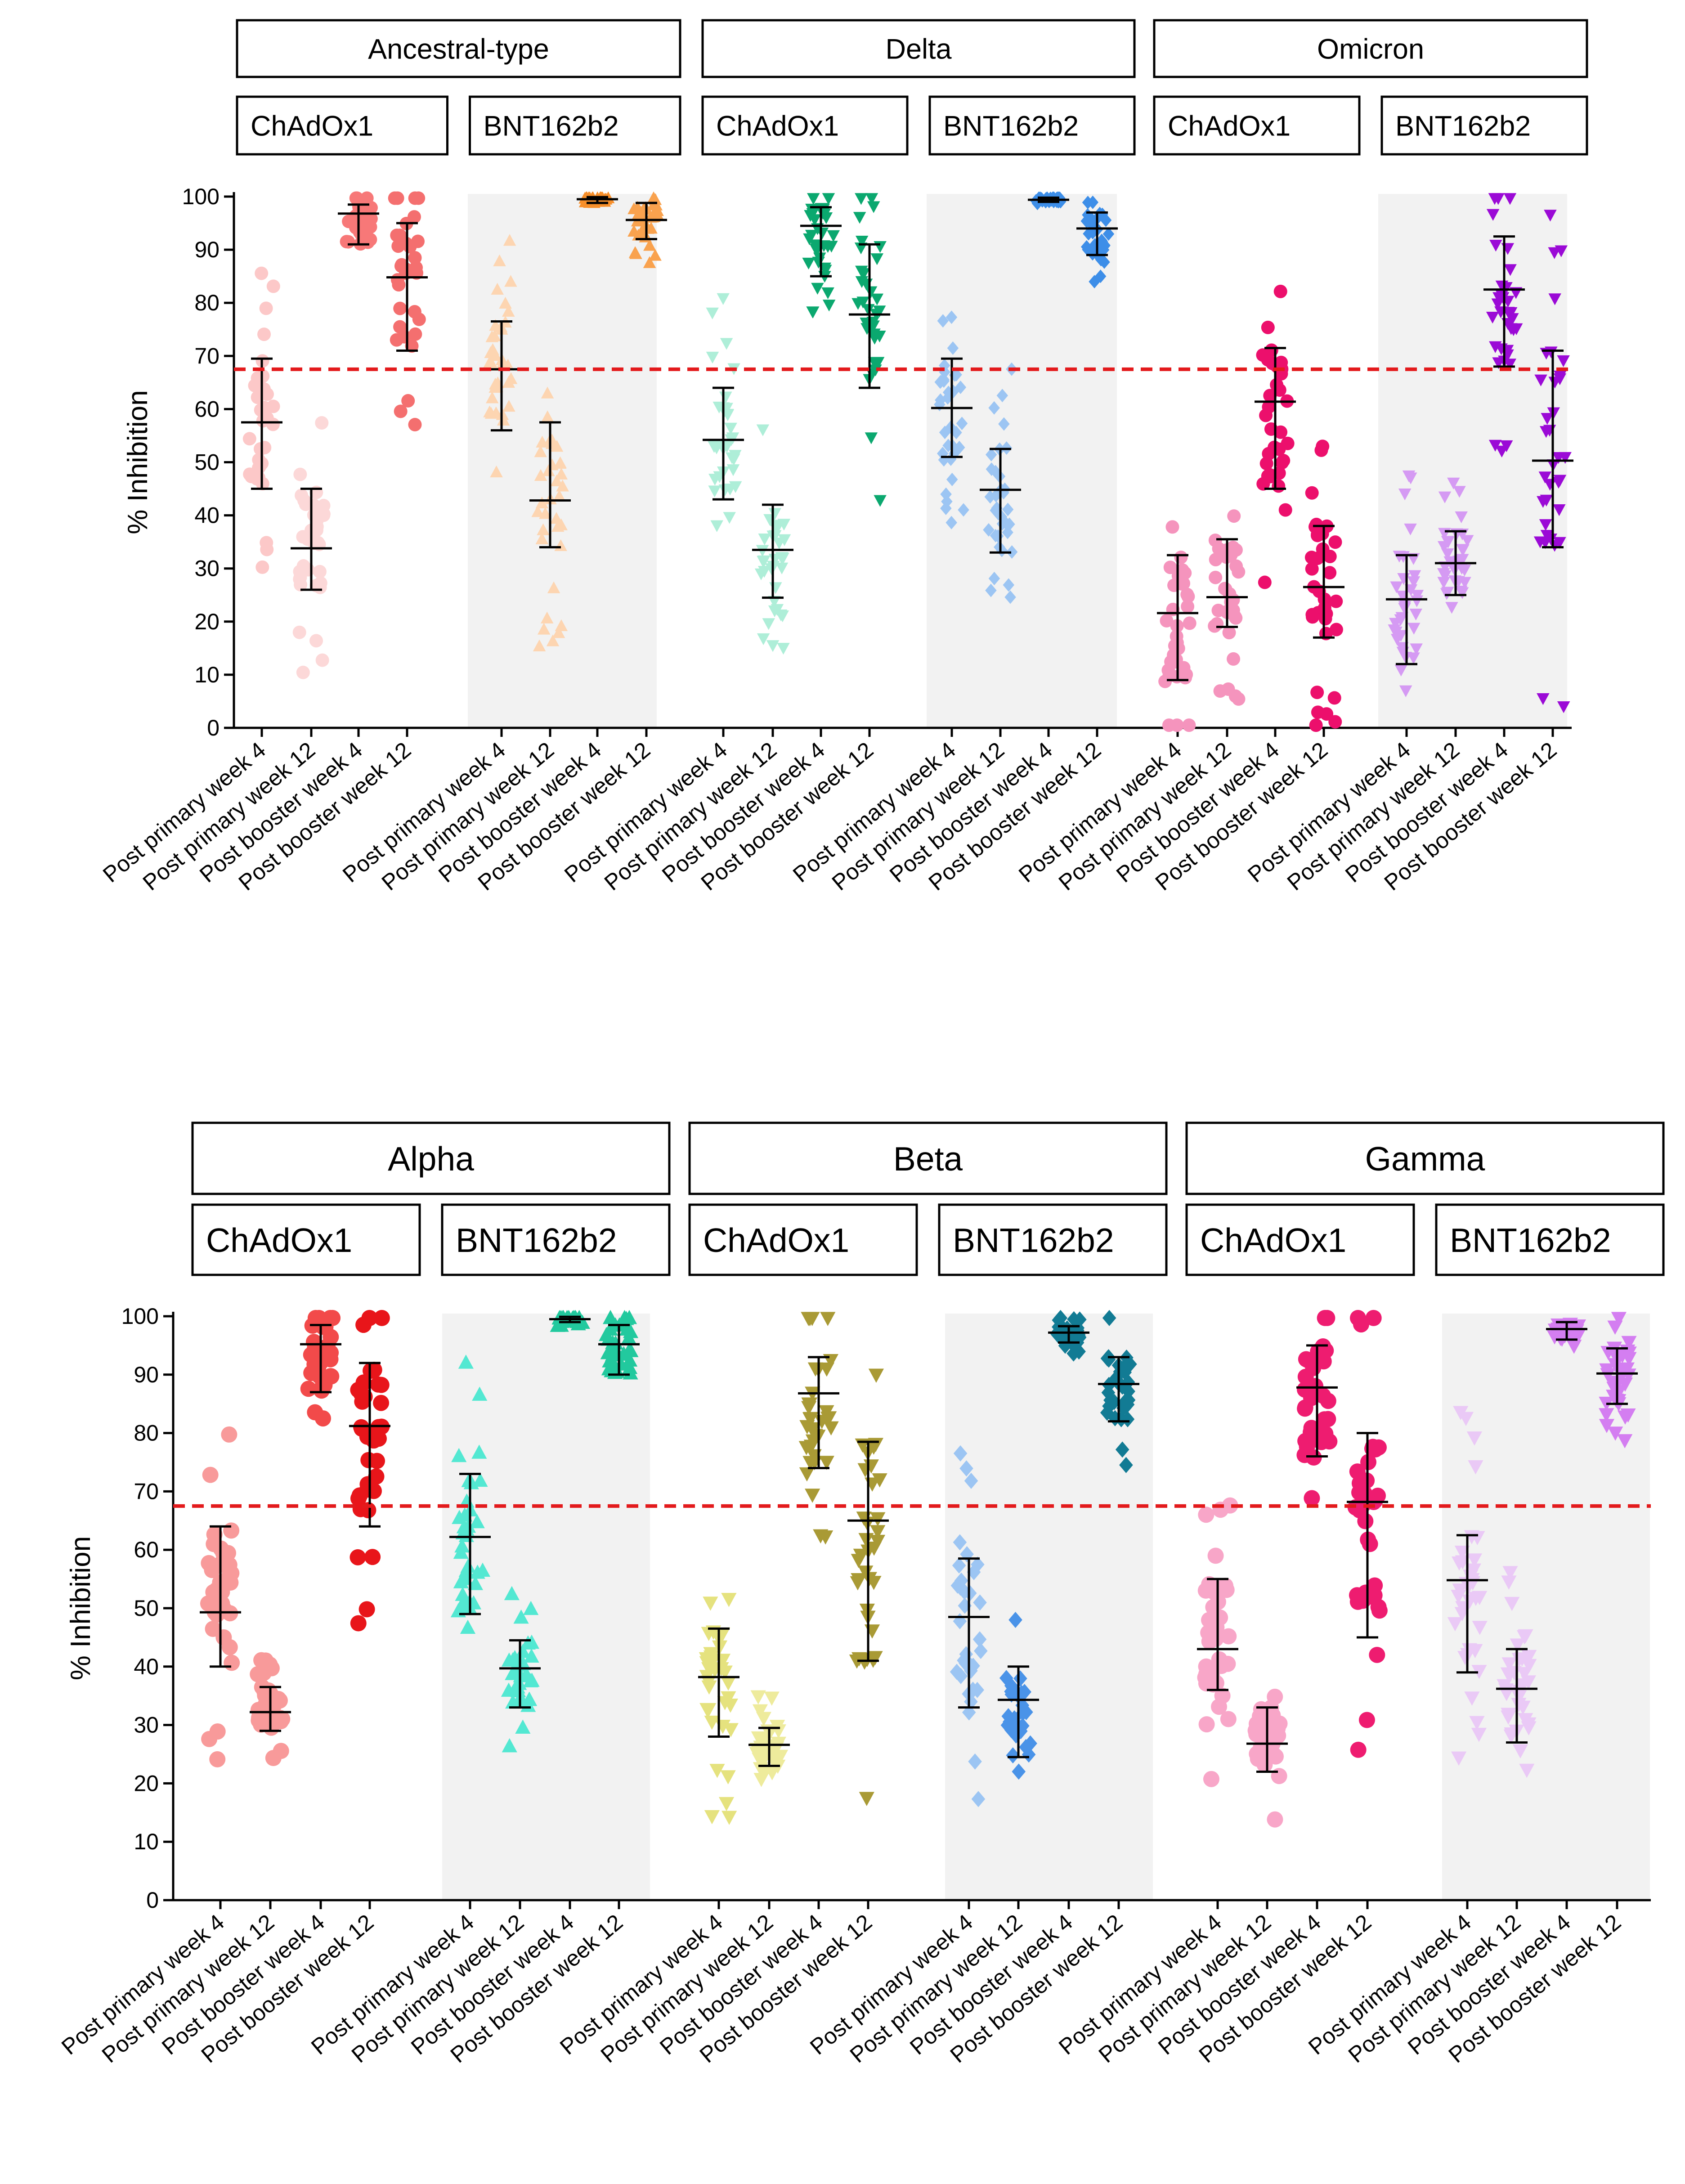  I want to click on error-bar, so click(550, 485).